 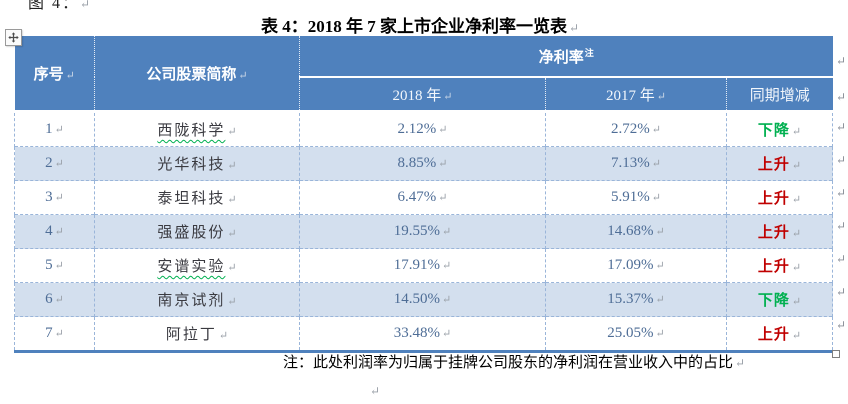 I want to click on company-name: 安谱实验, so click(x=191, y=267).